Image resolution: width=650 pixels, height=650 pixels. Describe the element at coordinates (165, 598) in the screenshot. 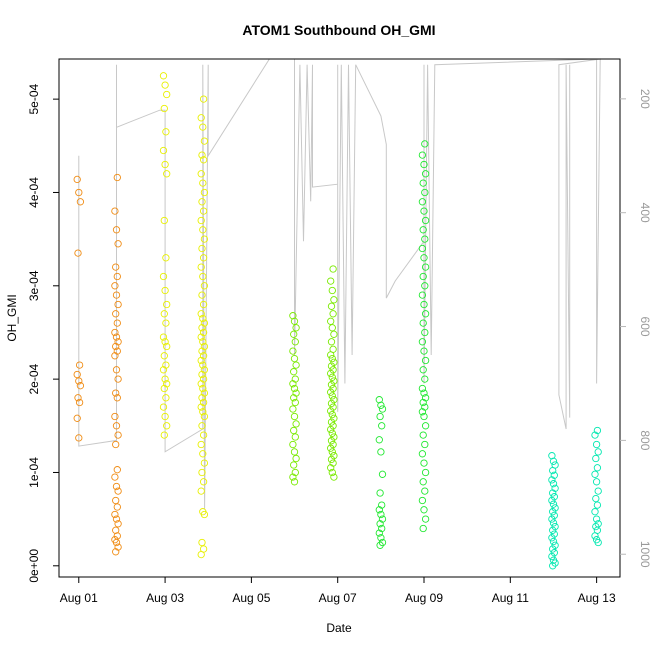

I see `x-tick-label: Aug 03` at that location.